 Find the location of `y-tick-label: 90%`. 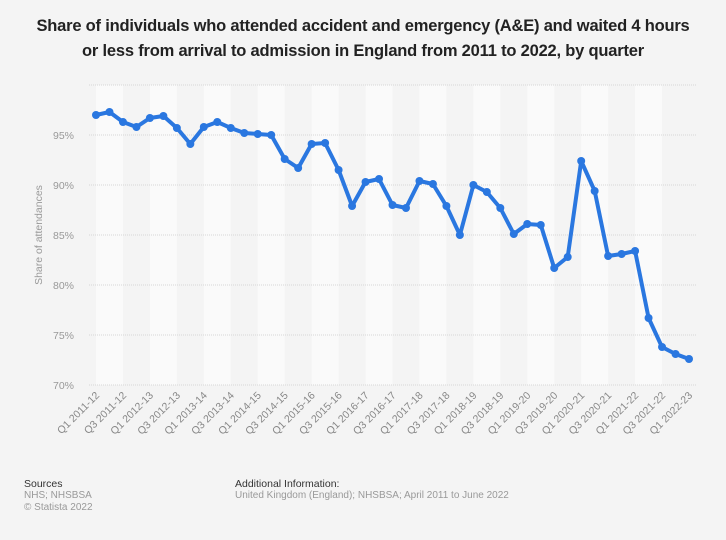

y-tick-label: 90% is located at coordinates (63, 186).